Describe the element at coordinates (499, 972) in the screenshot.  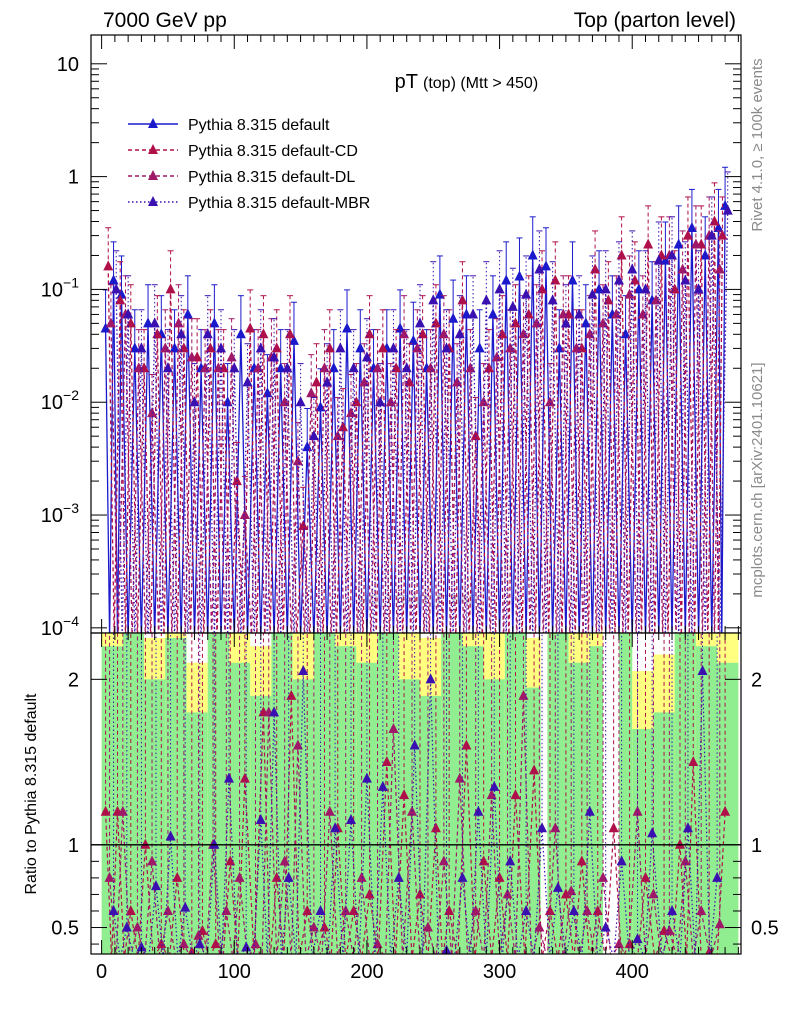
I see `x-tick-label: 300` at that location.